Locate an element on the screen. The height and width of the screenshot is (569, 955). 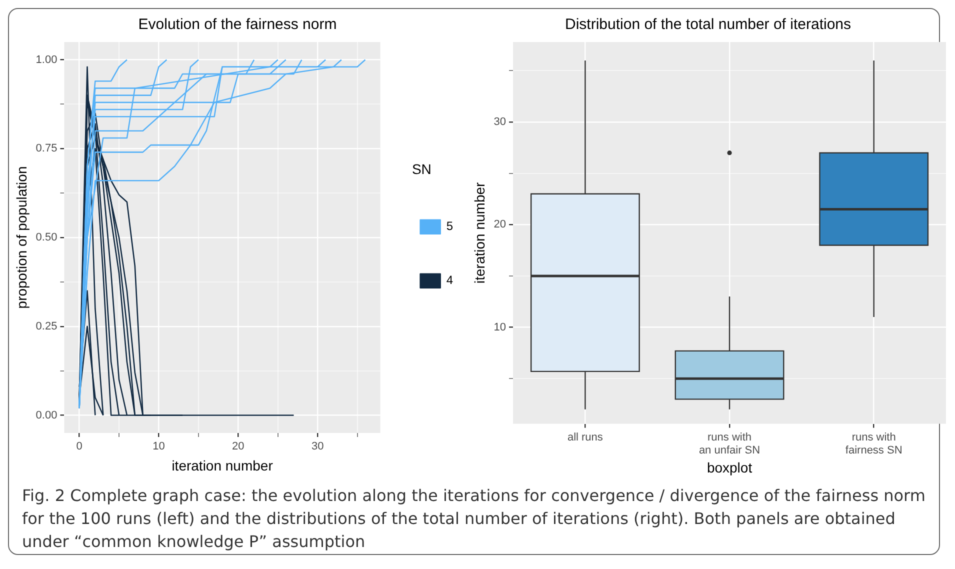
y-tick-label: 20 is located at coordinates (500, 224).